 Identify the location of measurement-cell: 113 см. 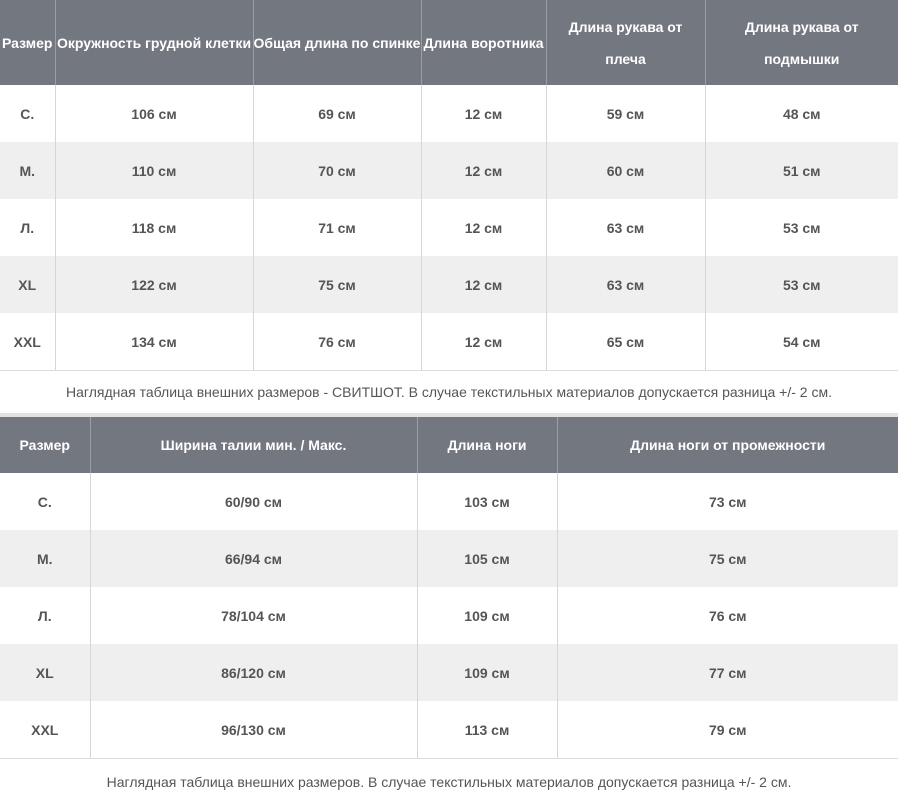
(486, 729).